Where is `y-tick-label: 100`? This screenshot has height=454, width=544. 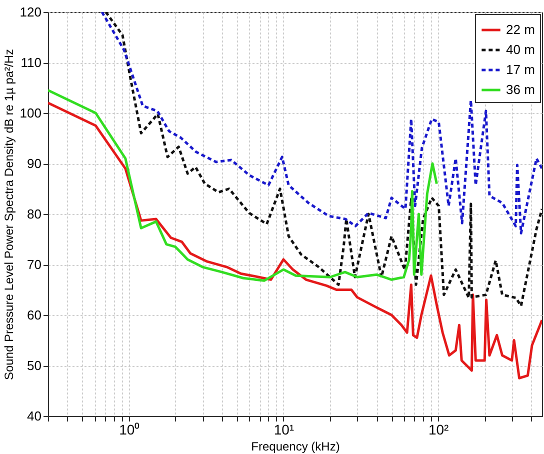 y-tick-label: 100 is located at coordinates (31, 113).